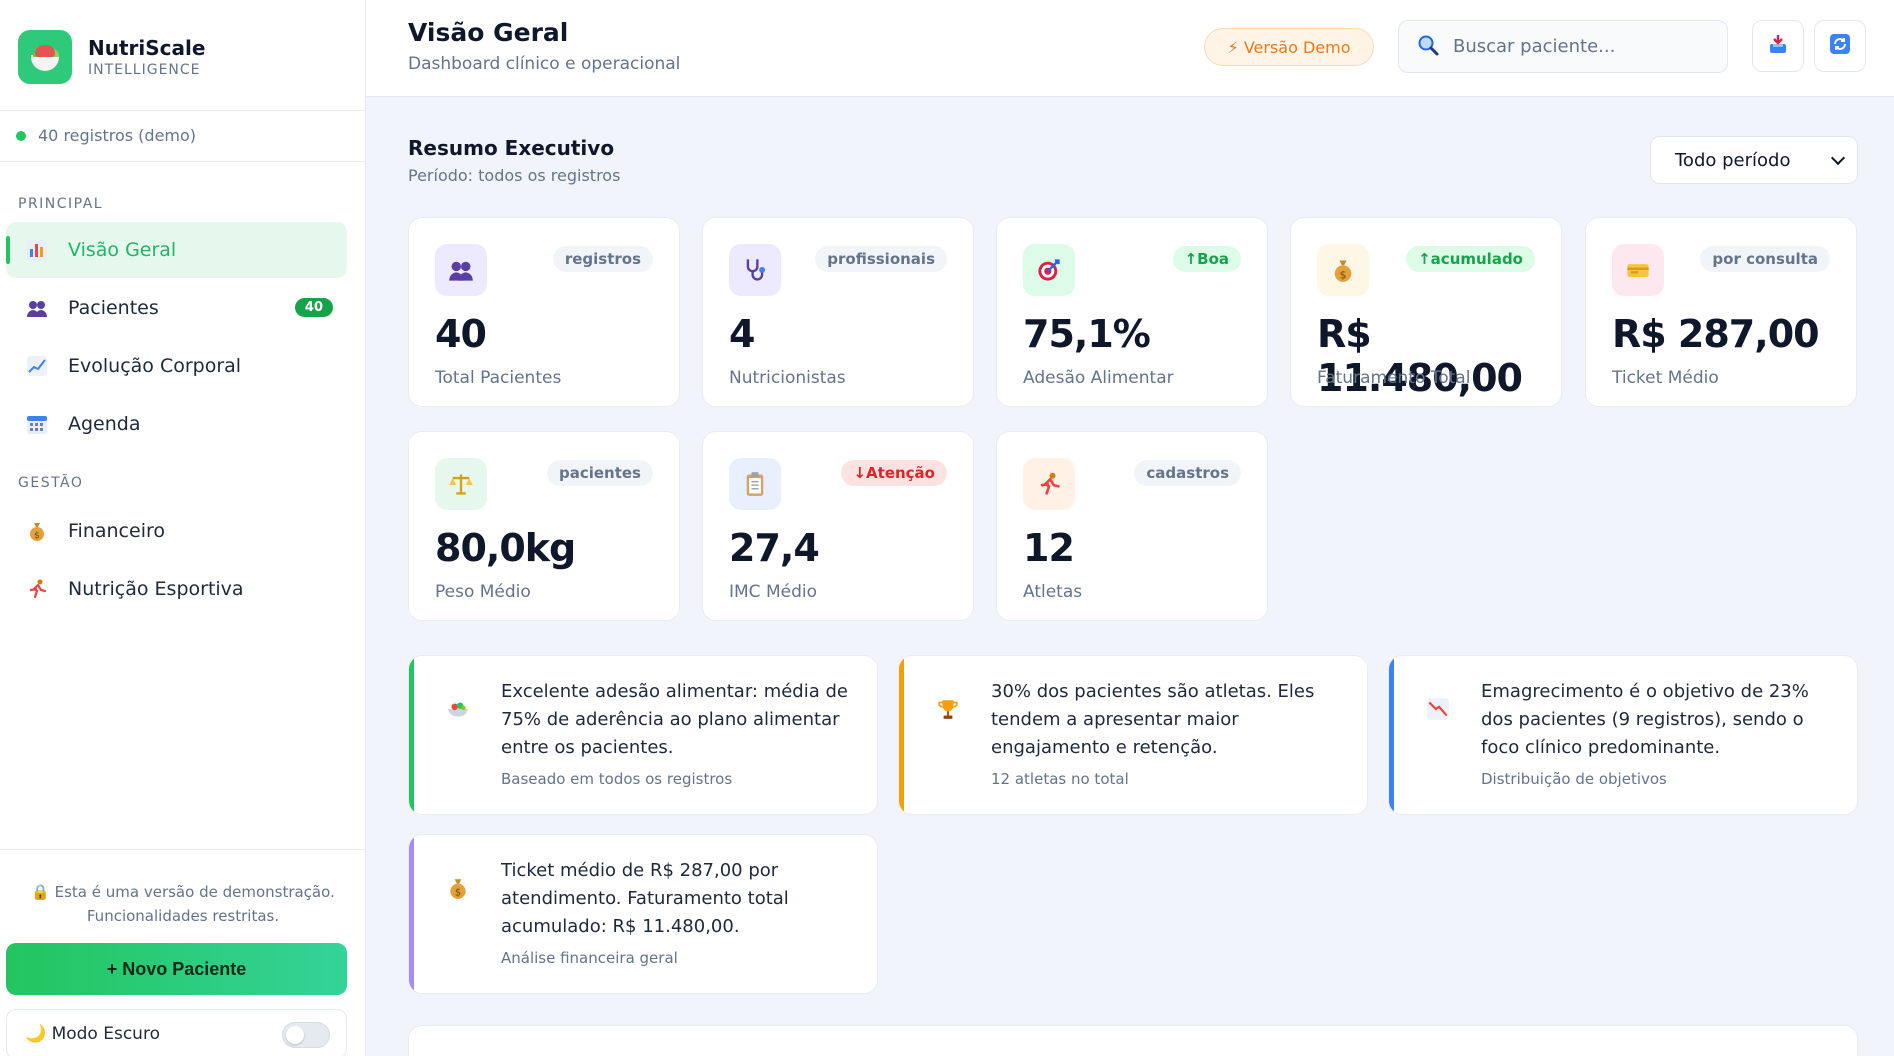 The width and height of the screenshot is (1894, 1056). I want to click on kpi-value: 27,4, so click(774, 548).